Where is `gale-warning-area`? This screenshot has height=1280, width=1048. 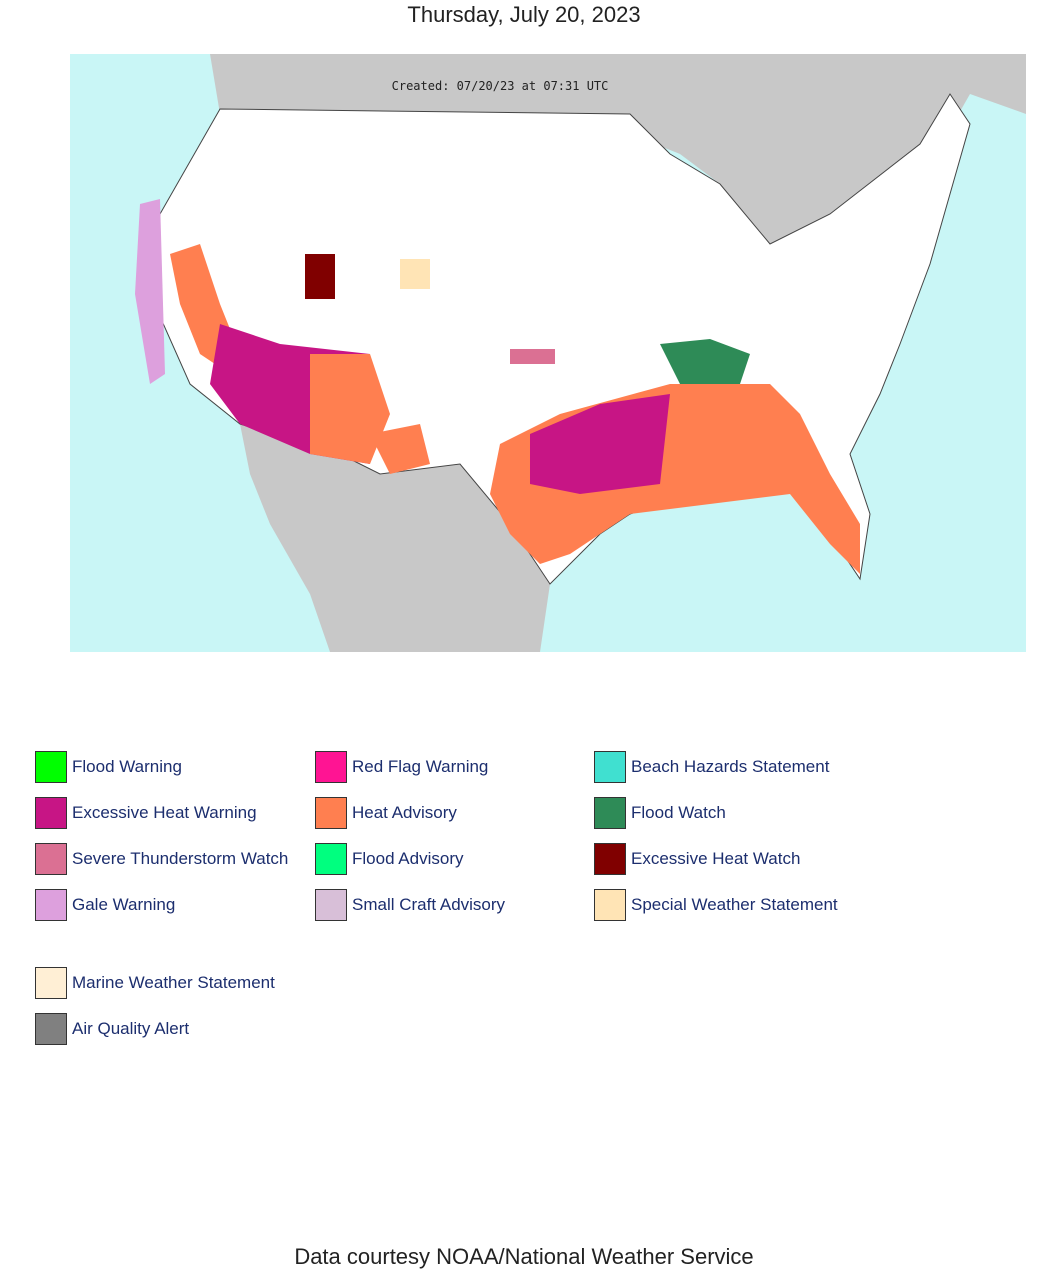
gale-warning-area is located at coordinates (150, 291).